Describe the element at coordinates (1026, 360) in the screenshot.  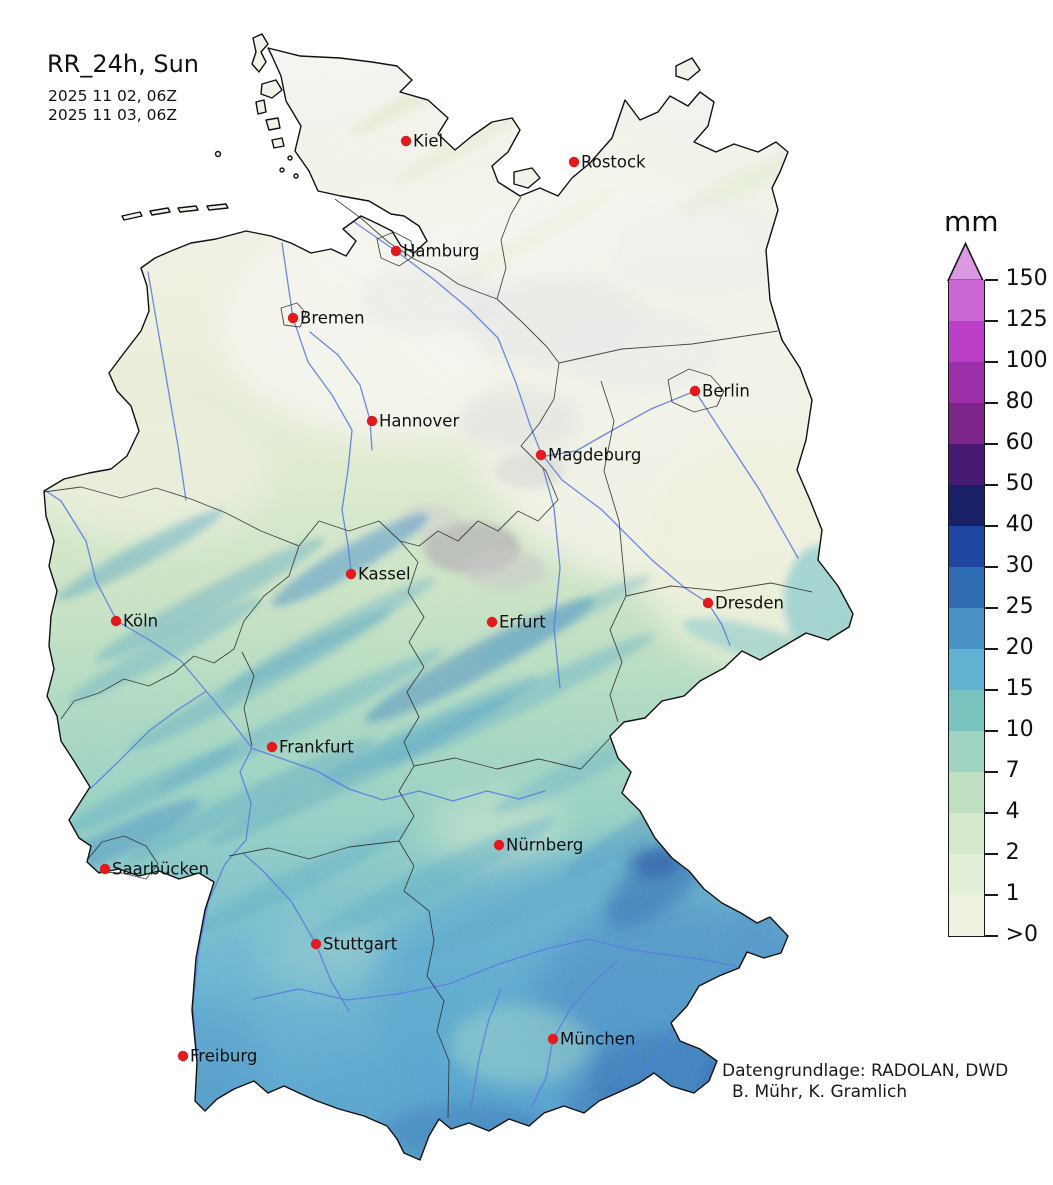
I see `tick-label: 100` at that location.